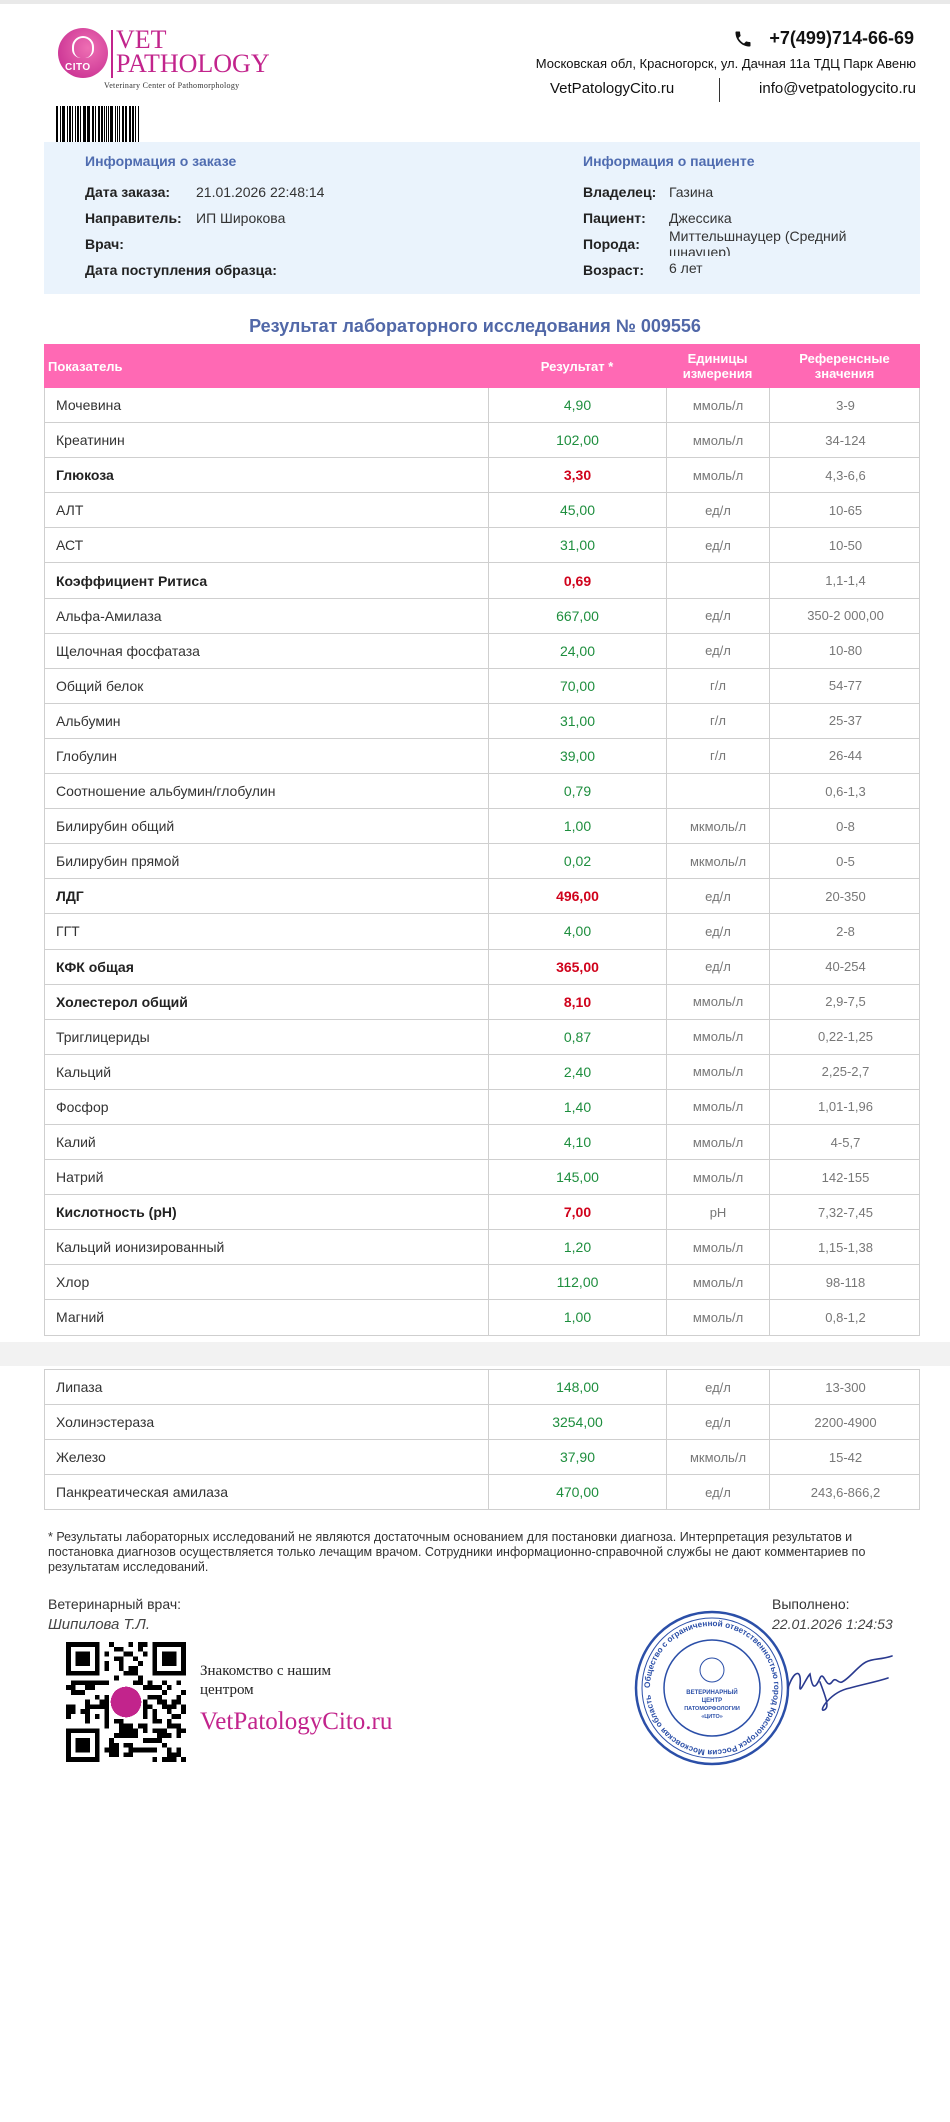  I want to click on table-row: Калий 4,10 ммоль/л 4-5,7, so click(482, 1142).